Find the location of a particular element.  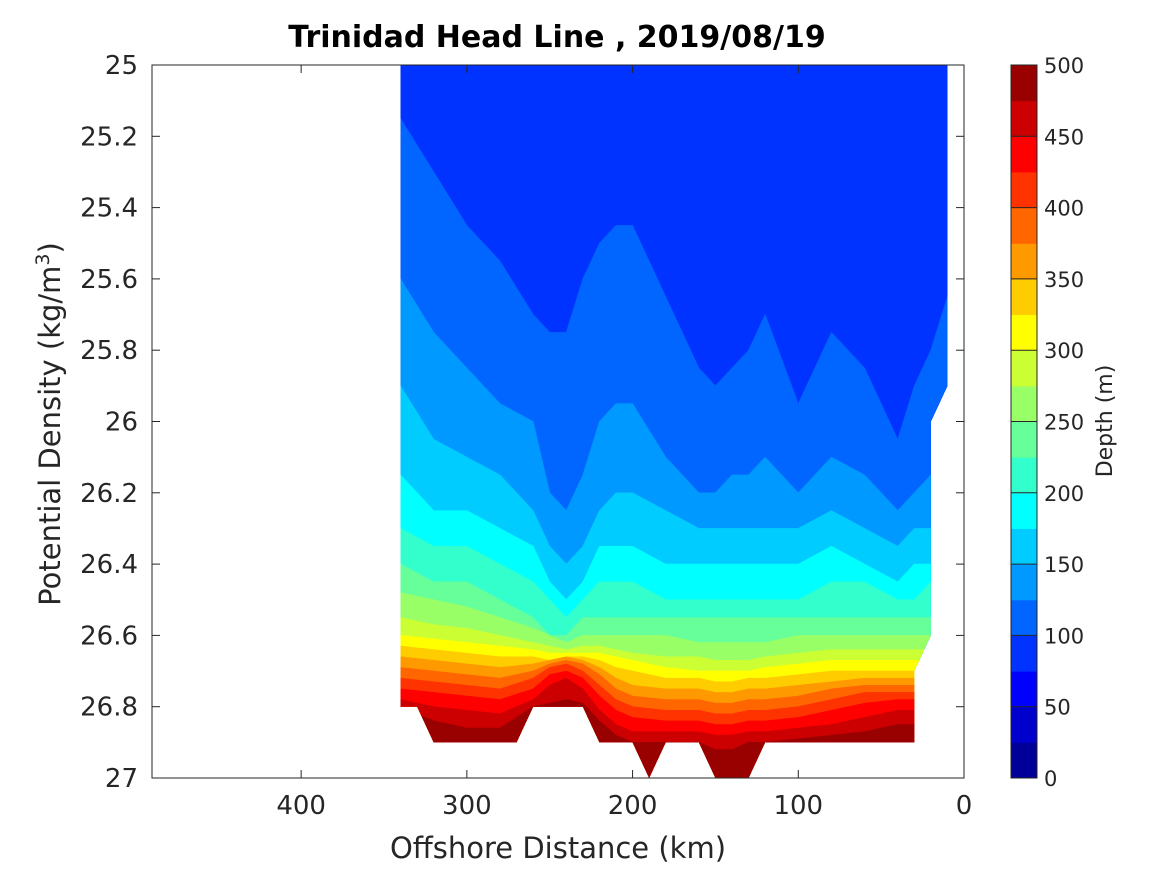

y-tick-label: 26.8 is located at coordinates (109, 708).